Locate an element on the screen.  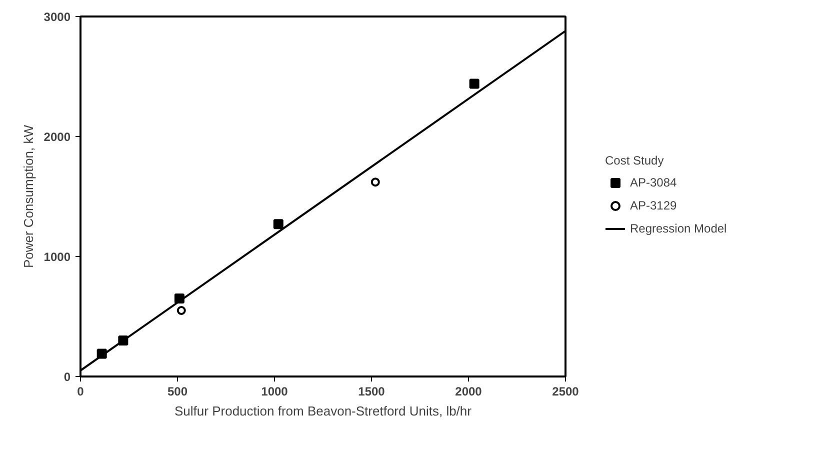
x-tick-label: 0 is located at coordinates (80, 391).